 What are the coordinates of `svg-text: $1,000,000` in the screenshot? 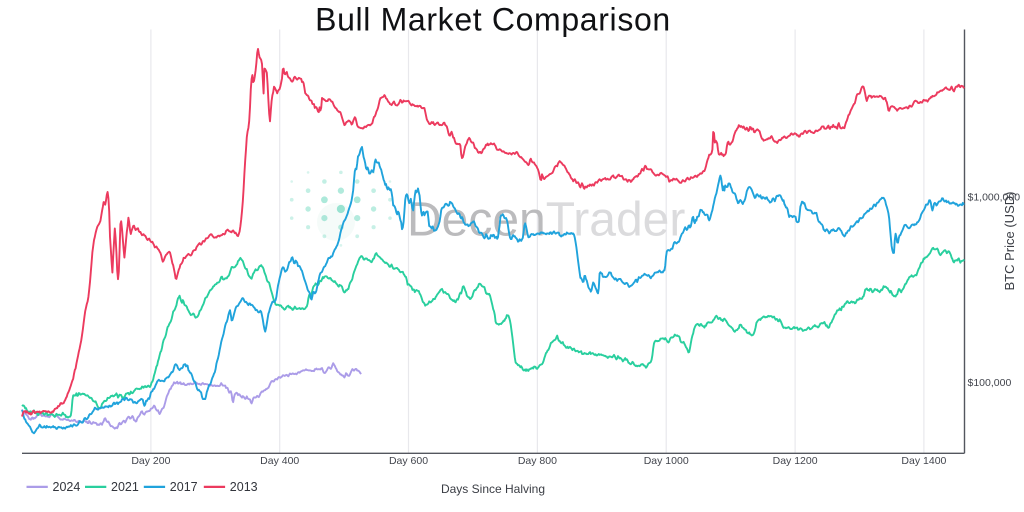 It's located at (994, 198).